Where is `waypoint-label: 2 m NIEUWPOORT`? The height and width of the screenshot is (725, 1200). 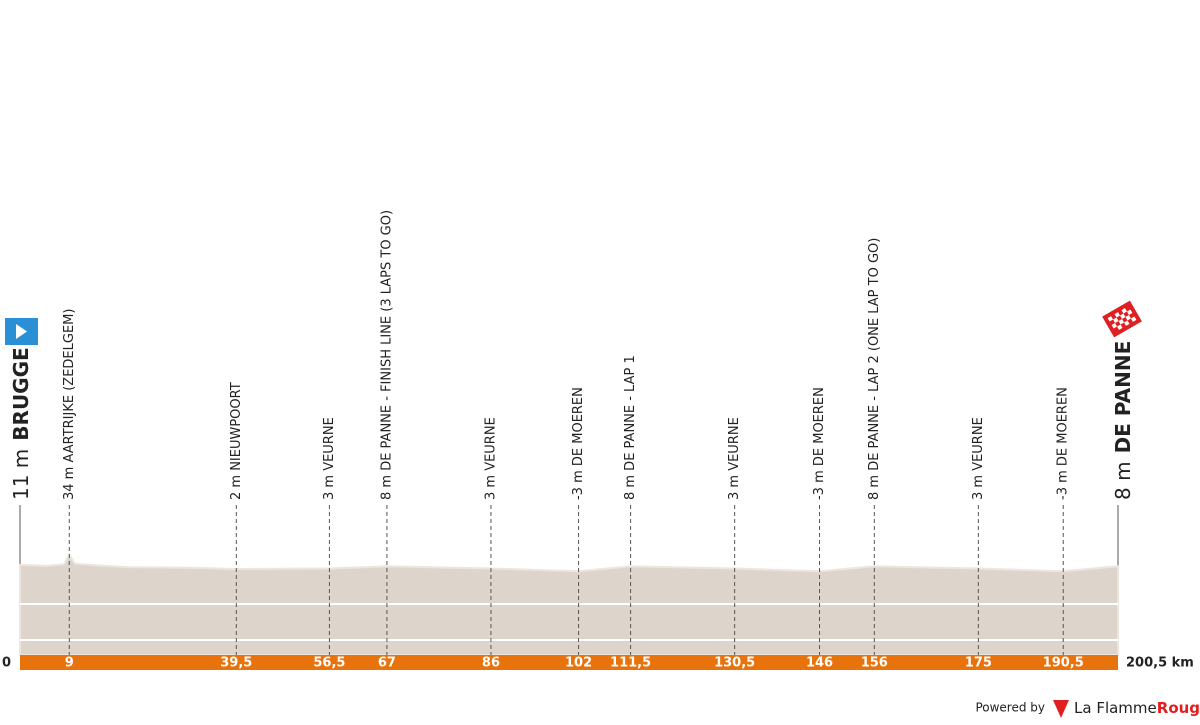
waypoint-label: 2 m NIEUWPOORT is located at coordinates (236, 441).